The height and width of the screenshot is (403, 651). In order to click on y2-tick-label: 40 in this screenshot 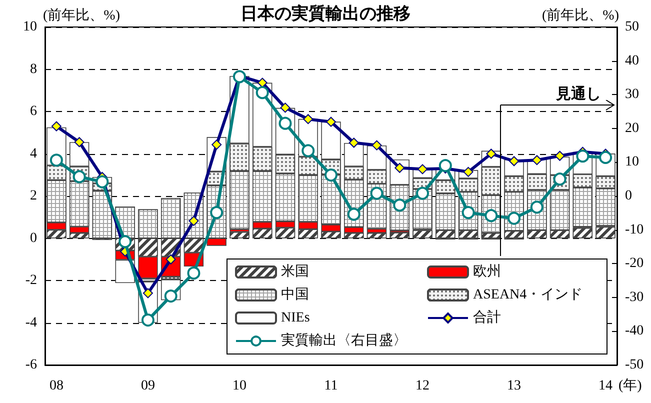, I will do `click(632, 60)`.